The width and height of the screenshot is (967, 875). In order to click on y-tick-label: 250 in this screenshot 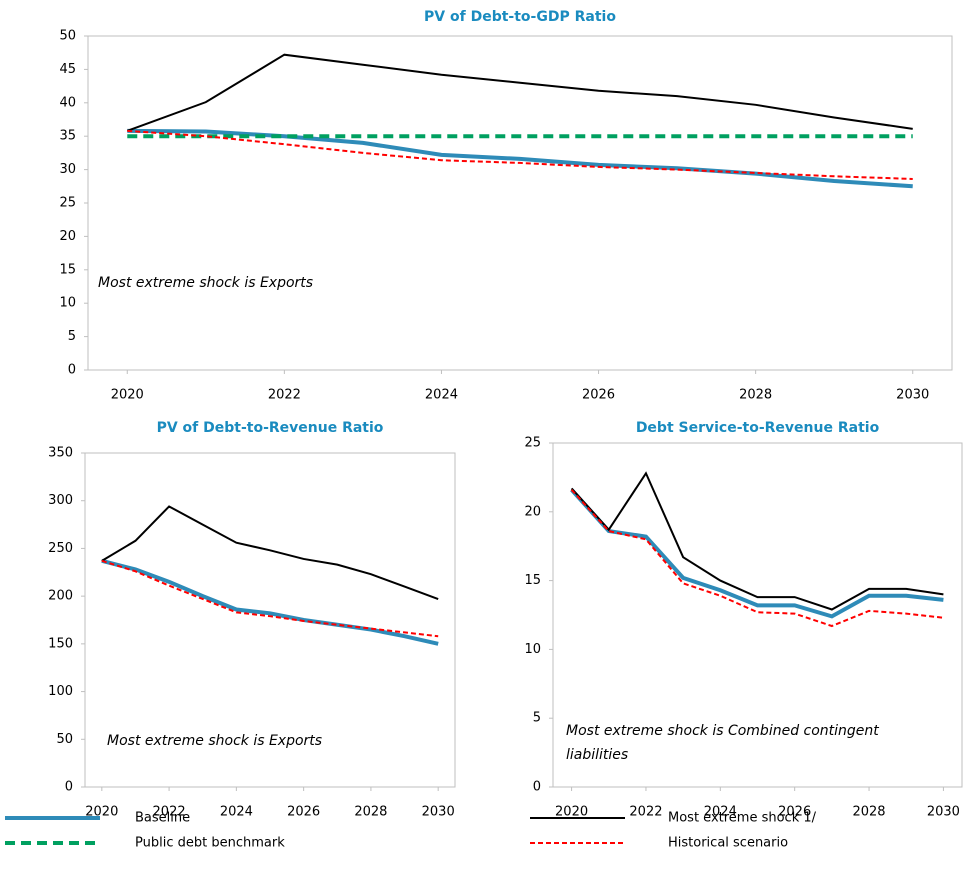, I will do `click(60, 548)`.